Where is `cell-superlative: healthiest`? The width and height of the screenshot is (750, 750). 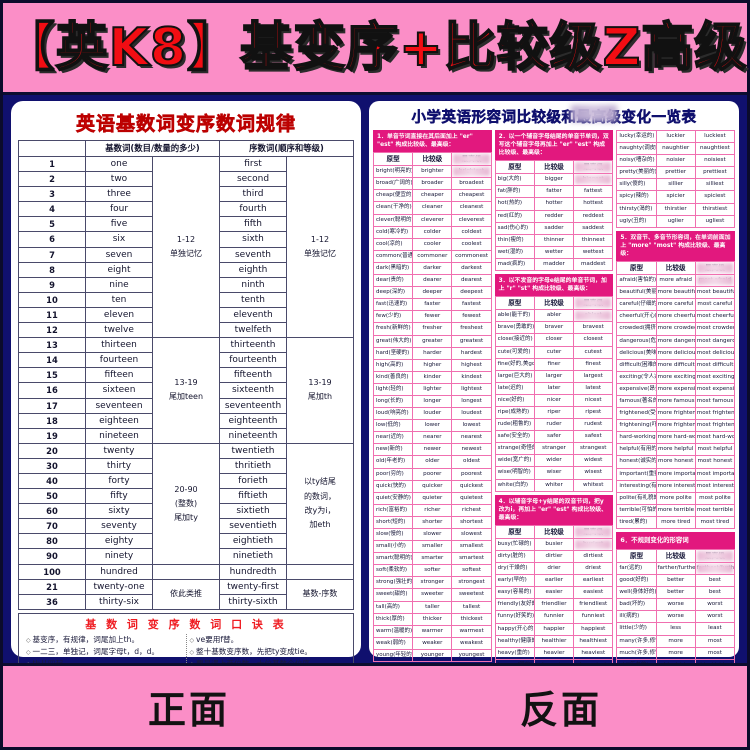 cell-superlative: healthiest is located at coordinates (593, 641).